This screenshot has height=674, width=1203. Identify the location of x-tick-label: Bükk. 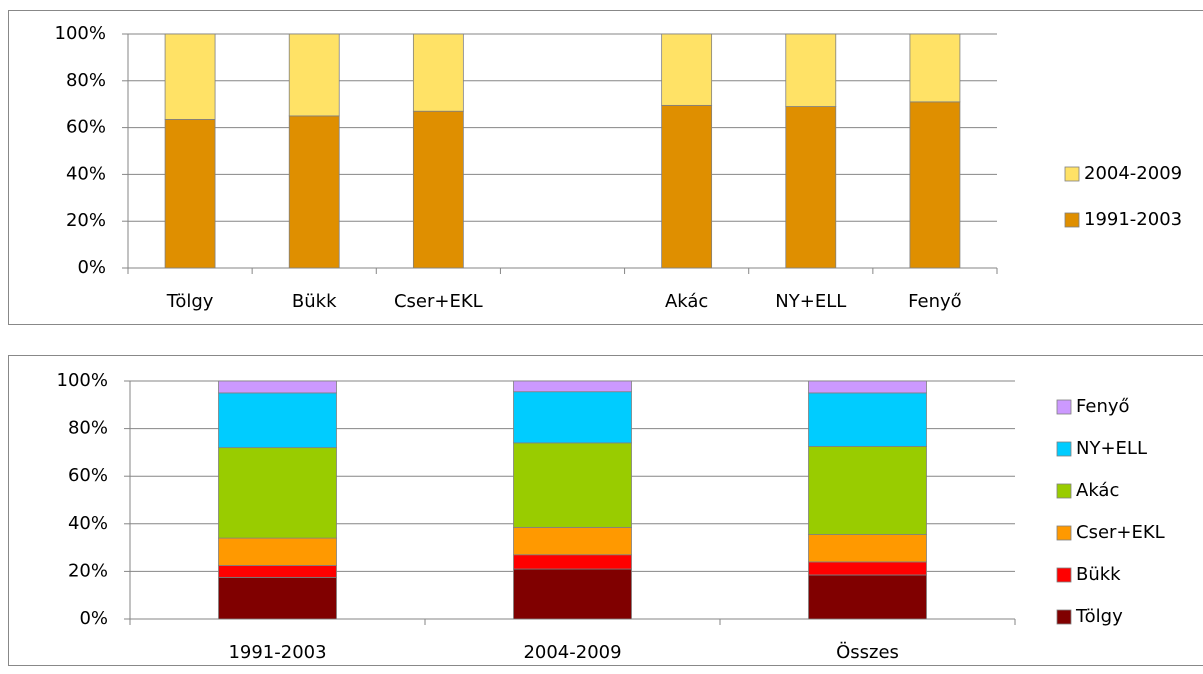
(314, 301).